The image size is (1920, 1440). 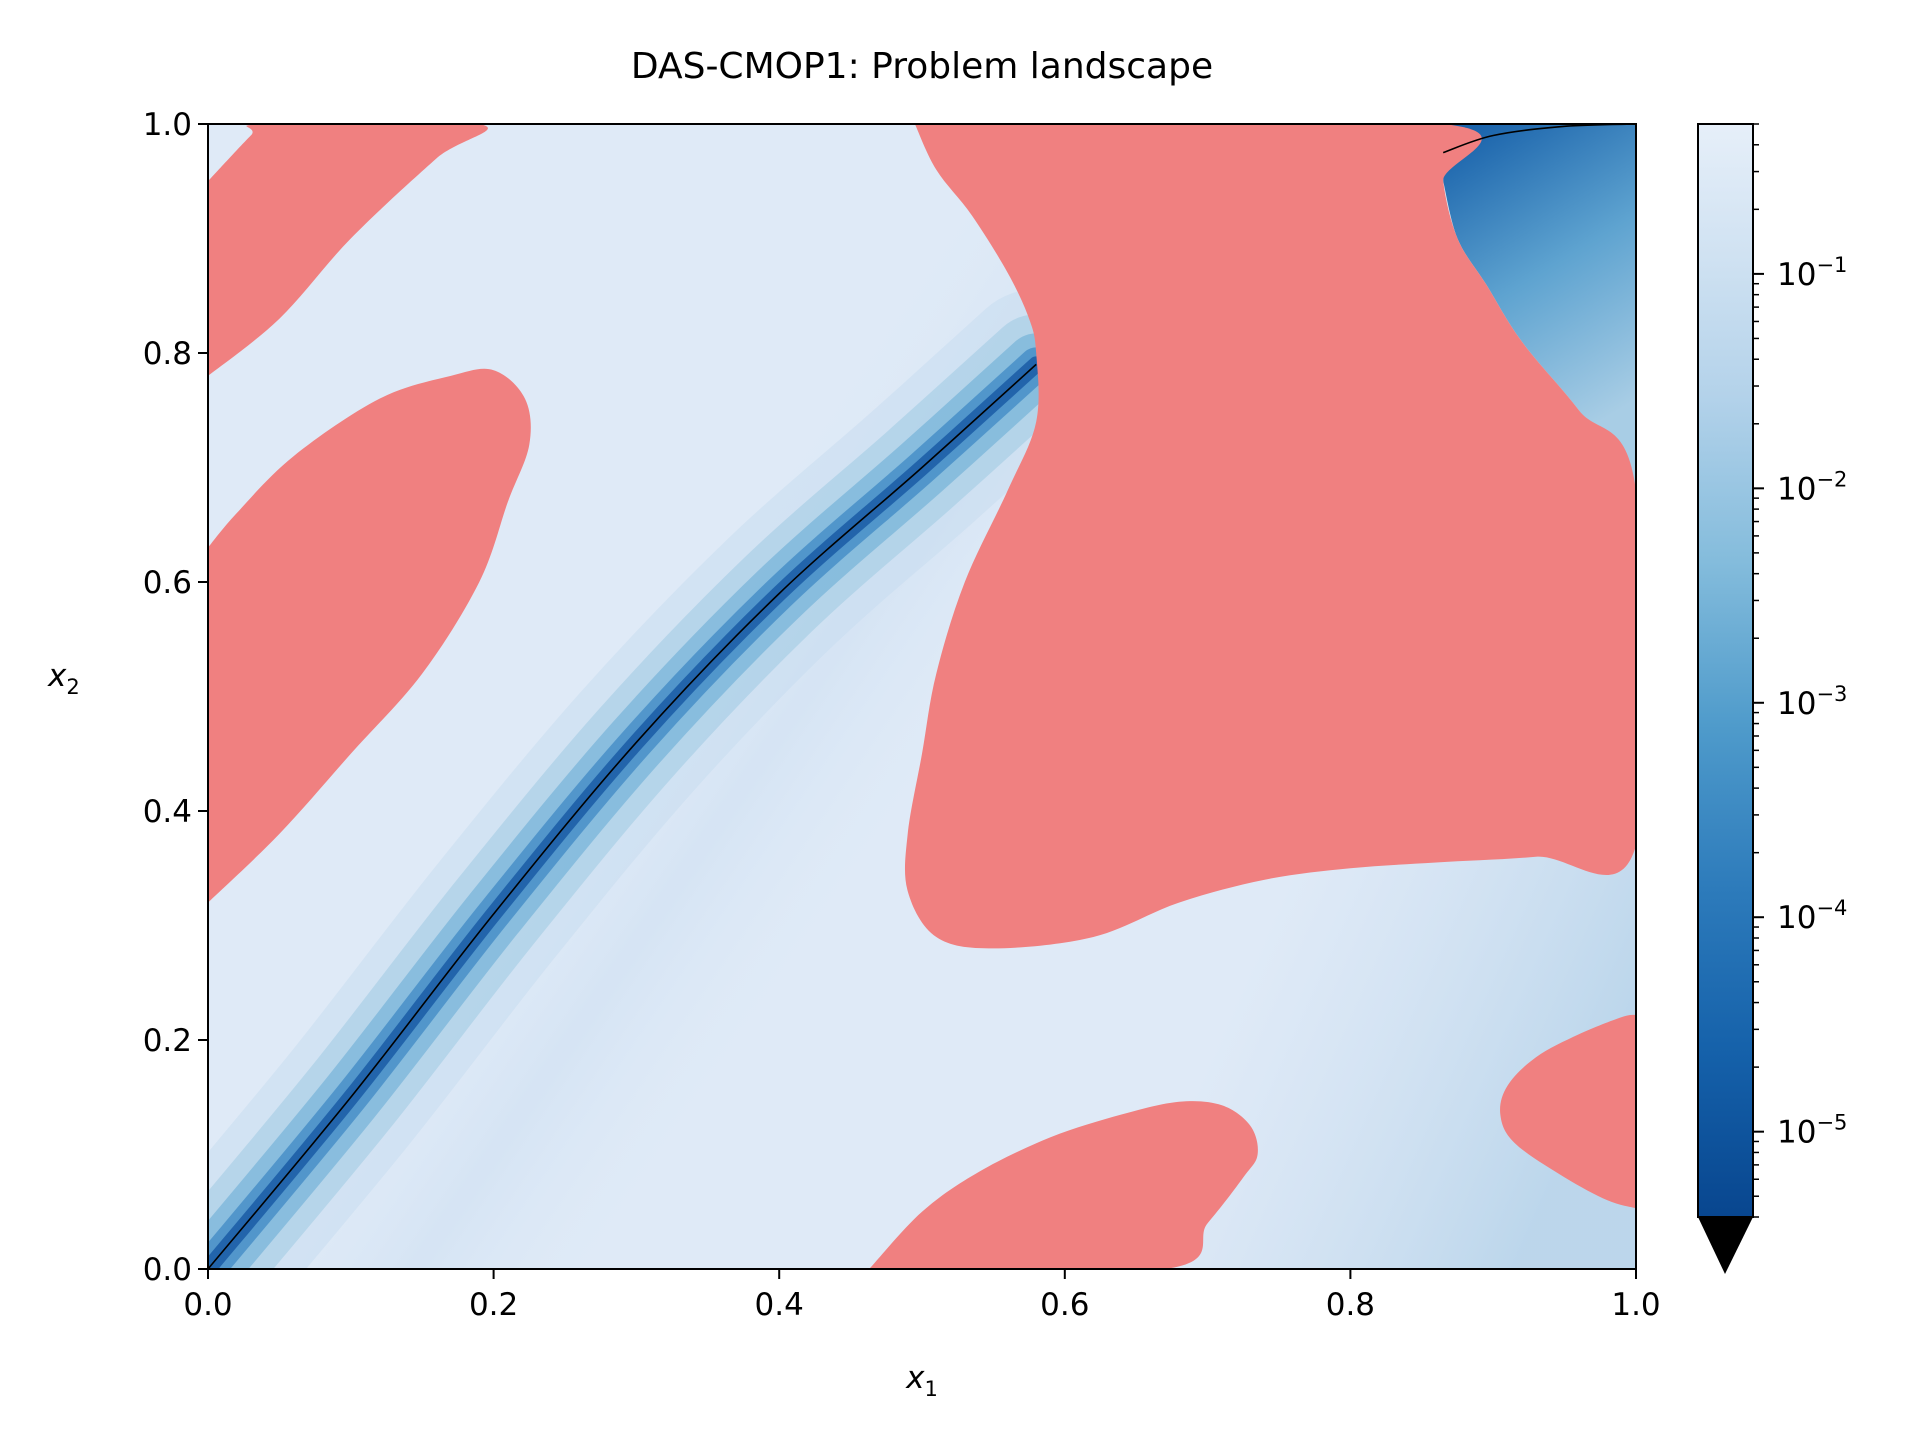 I want to click on colorbar-tick-label: 10⁻¹, so click(x=1812, y=273).